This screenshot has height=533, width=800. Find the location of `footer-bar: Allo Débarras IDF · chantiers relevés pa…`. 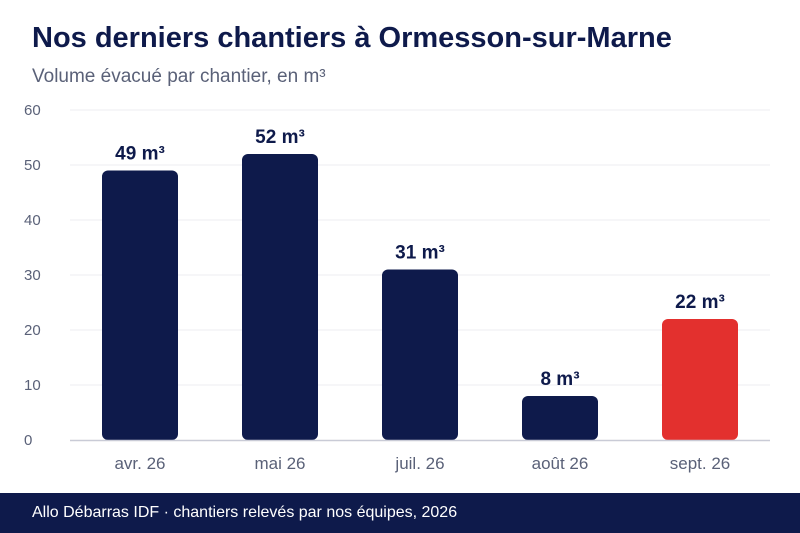

footer-bar: Allo Débarras IDF · chantiers relevés pa… is located at coordinates (400, 513).